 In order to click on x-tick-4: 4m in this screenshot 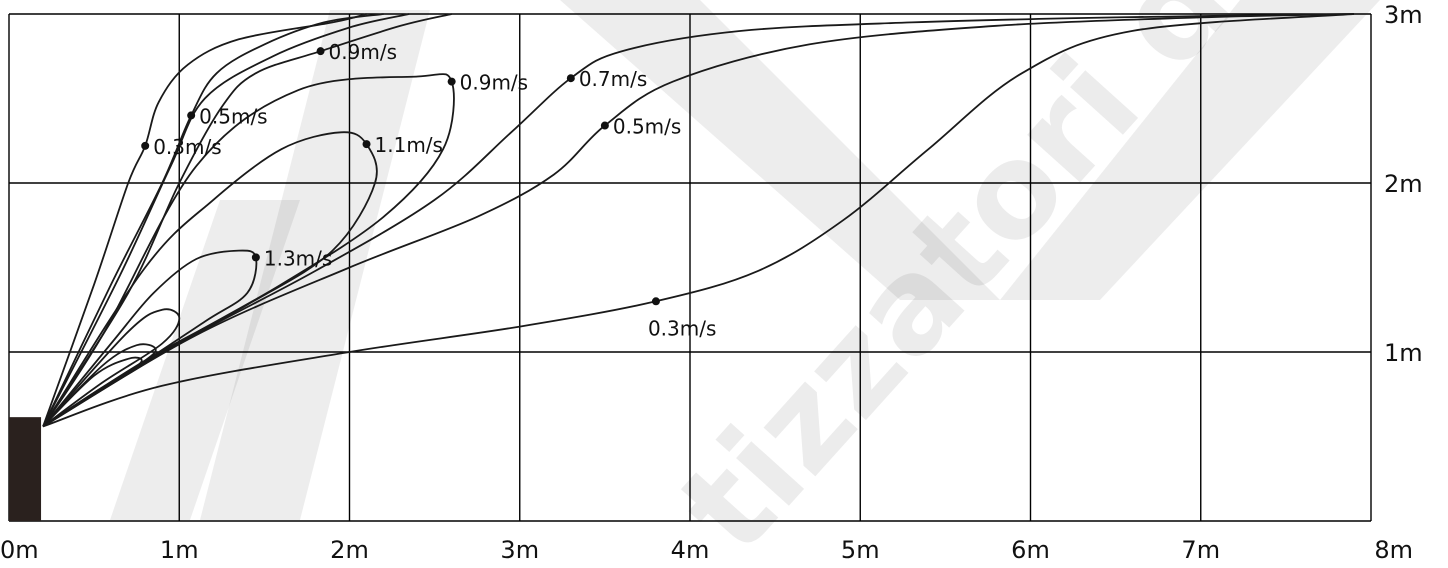, I will do `click(690, 550)`.